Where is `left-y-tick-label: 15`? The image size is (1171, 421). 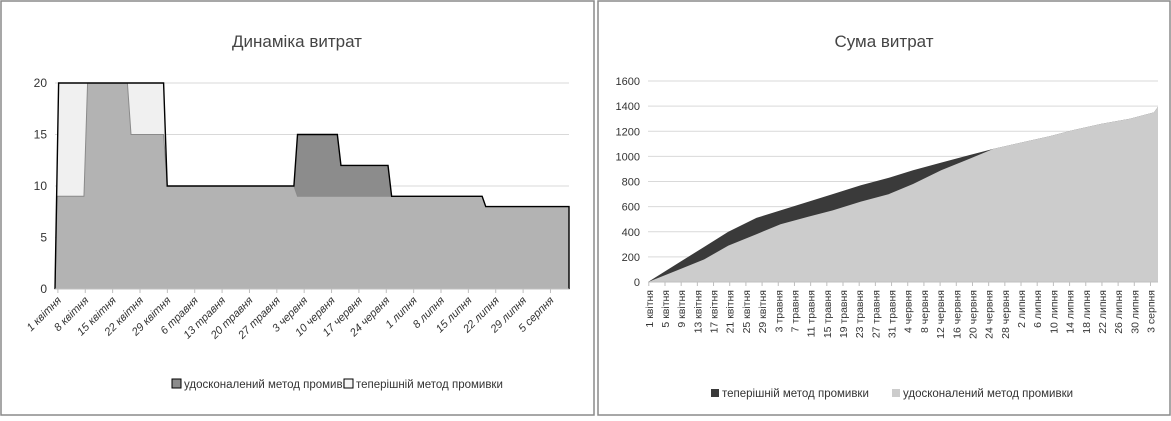 left-y-tick-label: 15 is located at coordinates (41, 135).